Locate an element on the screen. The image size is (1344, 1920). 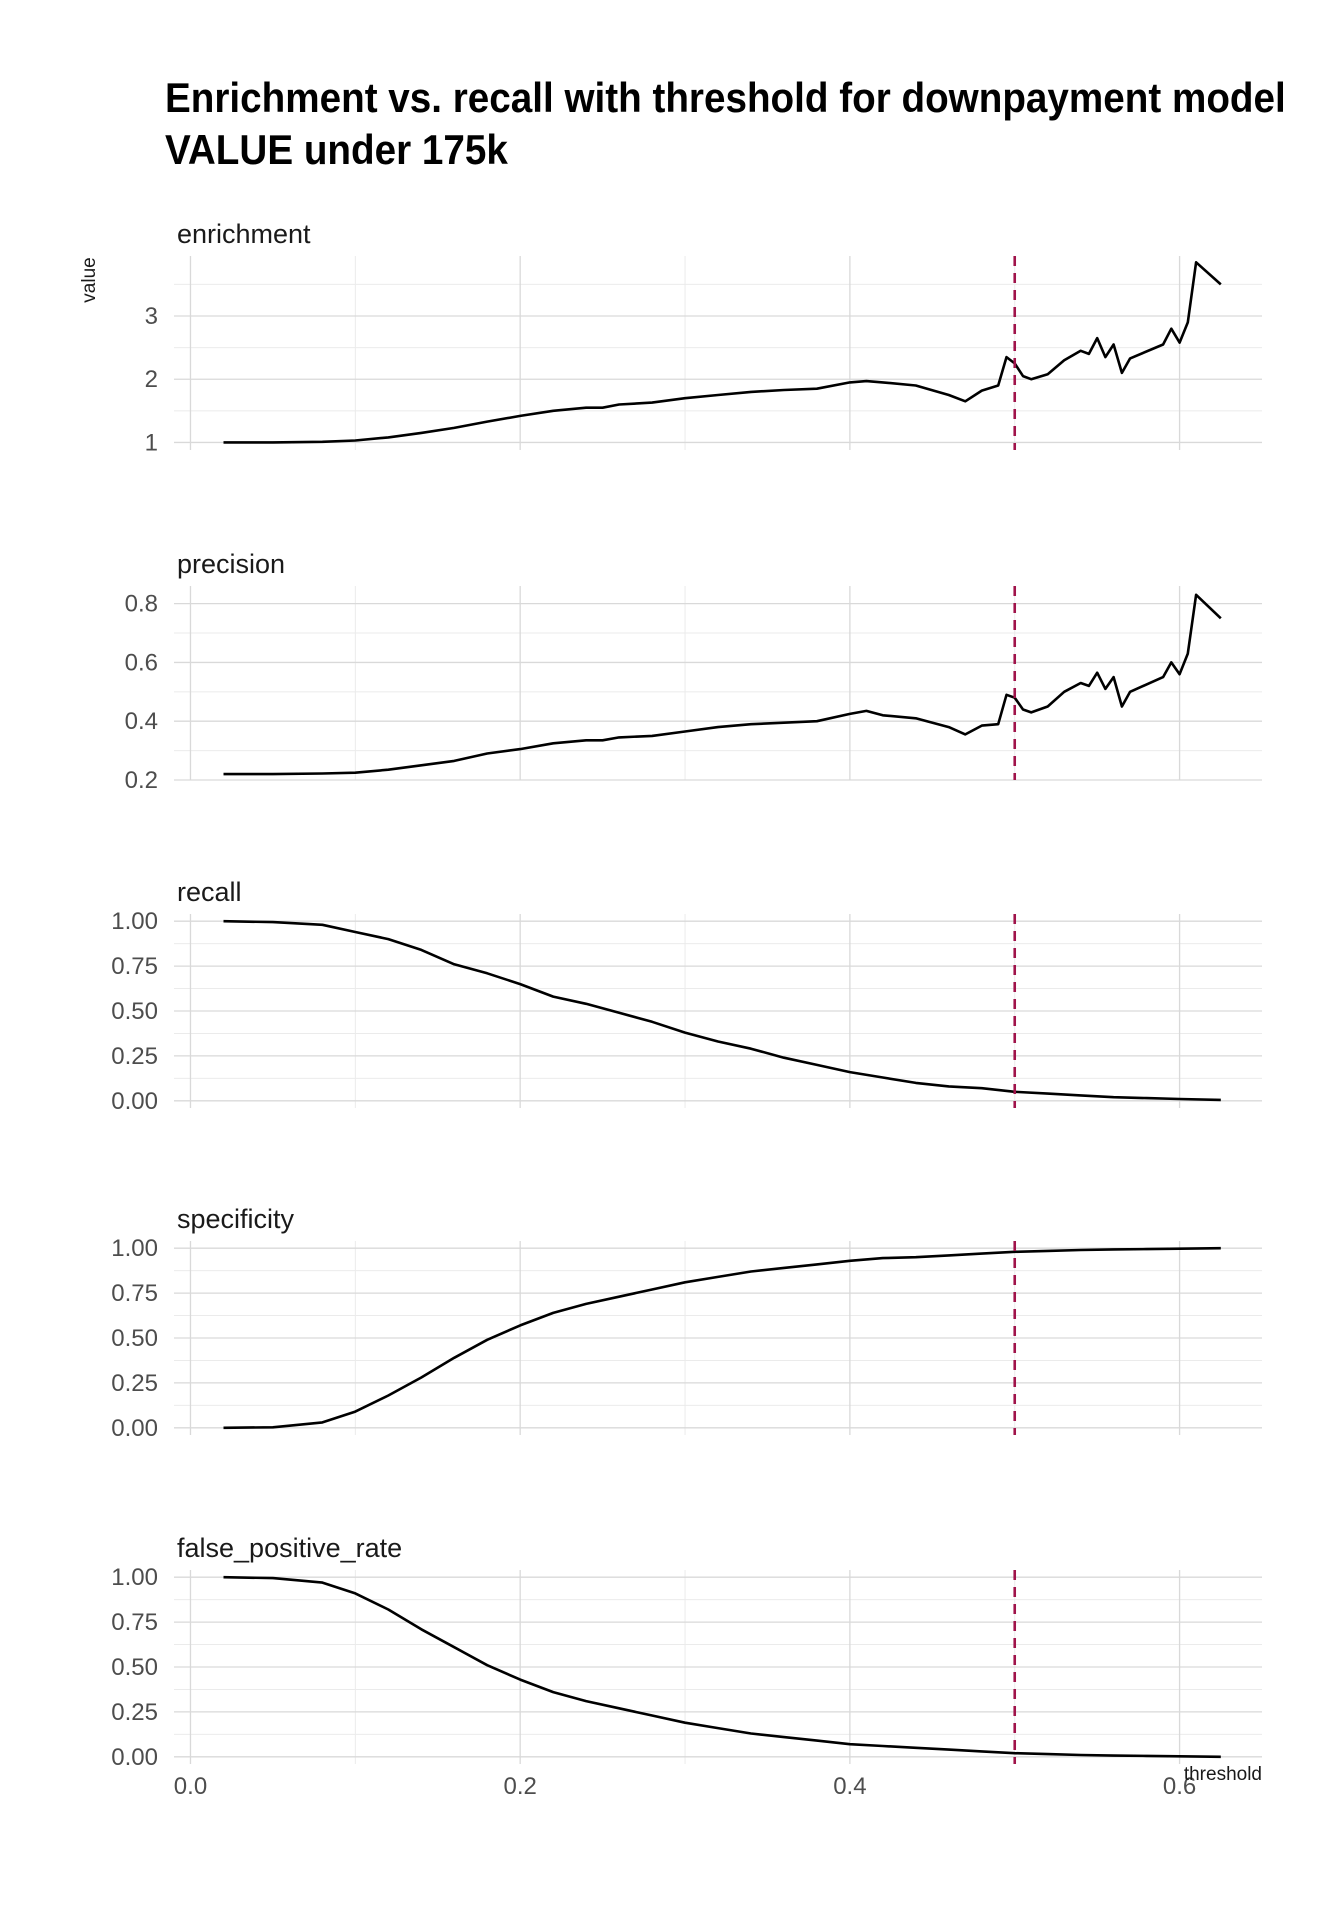
x-axis-title: threshold is located at coordinates (1223, 1774).